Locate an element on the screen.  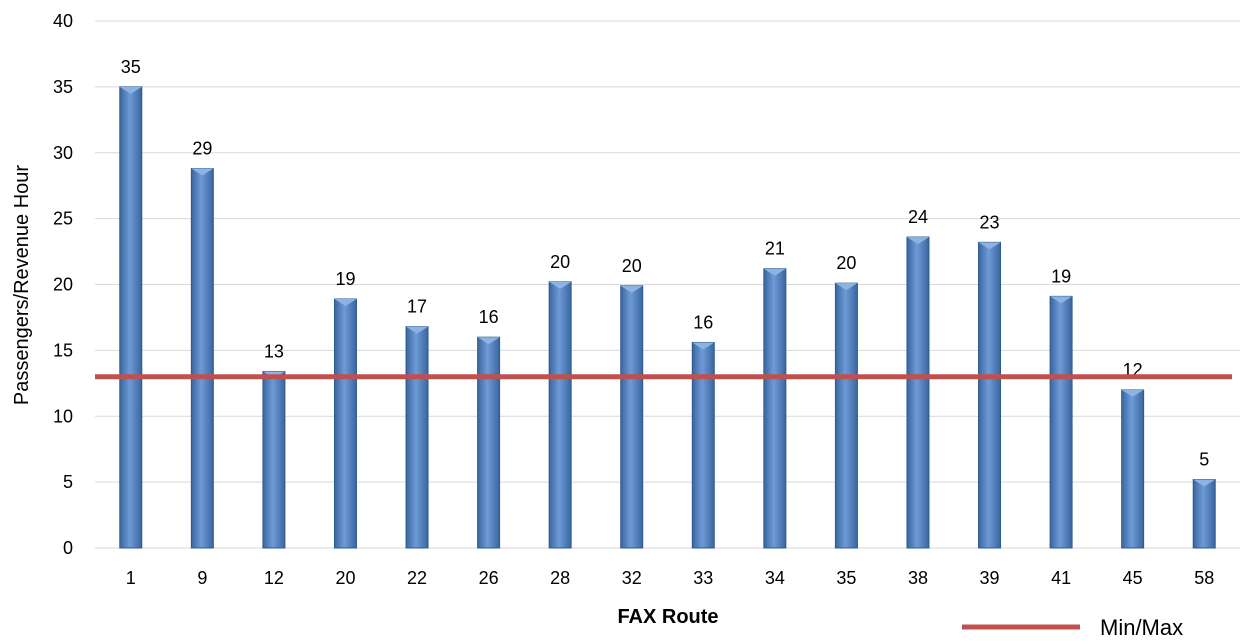
x-tick-label: 26 is located at coordinates (489, 578).